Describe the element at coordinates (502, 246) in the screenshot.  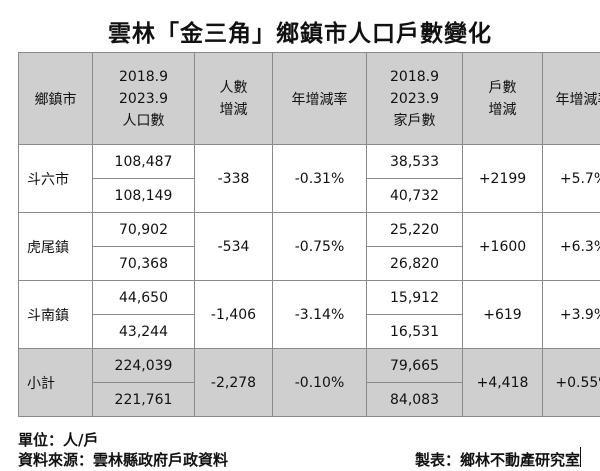
I see `hh-change: +1600` at that location.